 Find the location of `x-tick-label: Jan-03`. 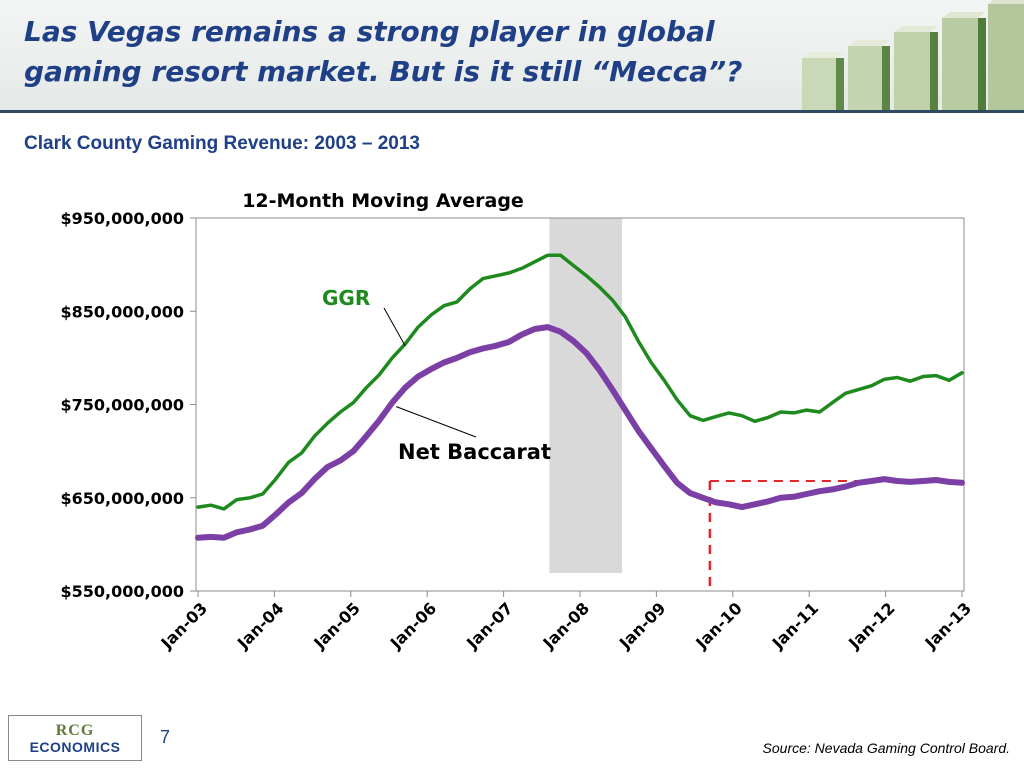

x-tick-label: Jan-03 is located at coordinates (184, 626).